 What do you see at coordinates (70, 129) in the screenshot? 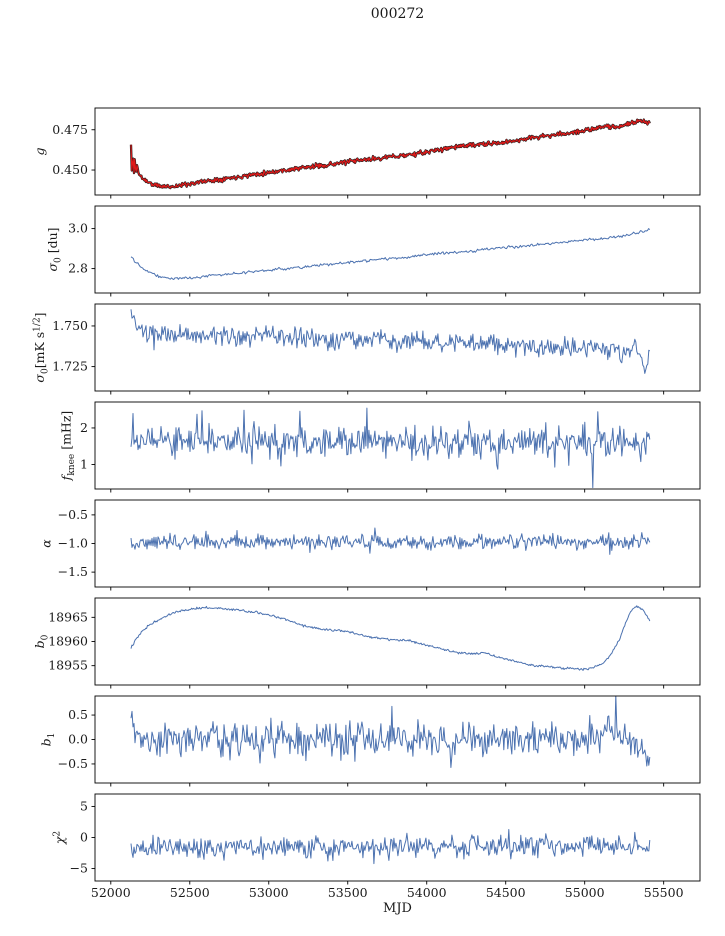
I see `y-tick-label: 0.475` at bounding box center [70, 129].